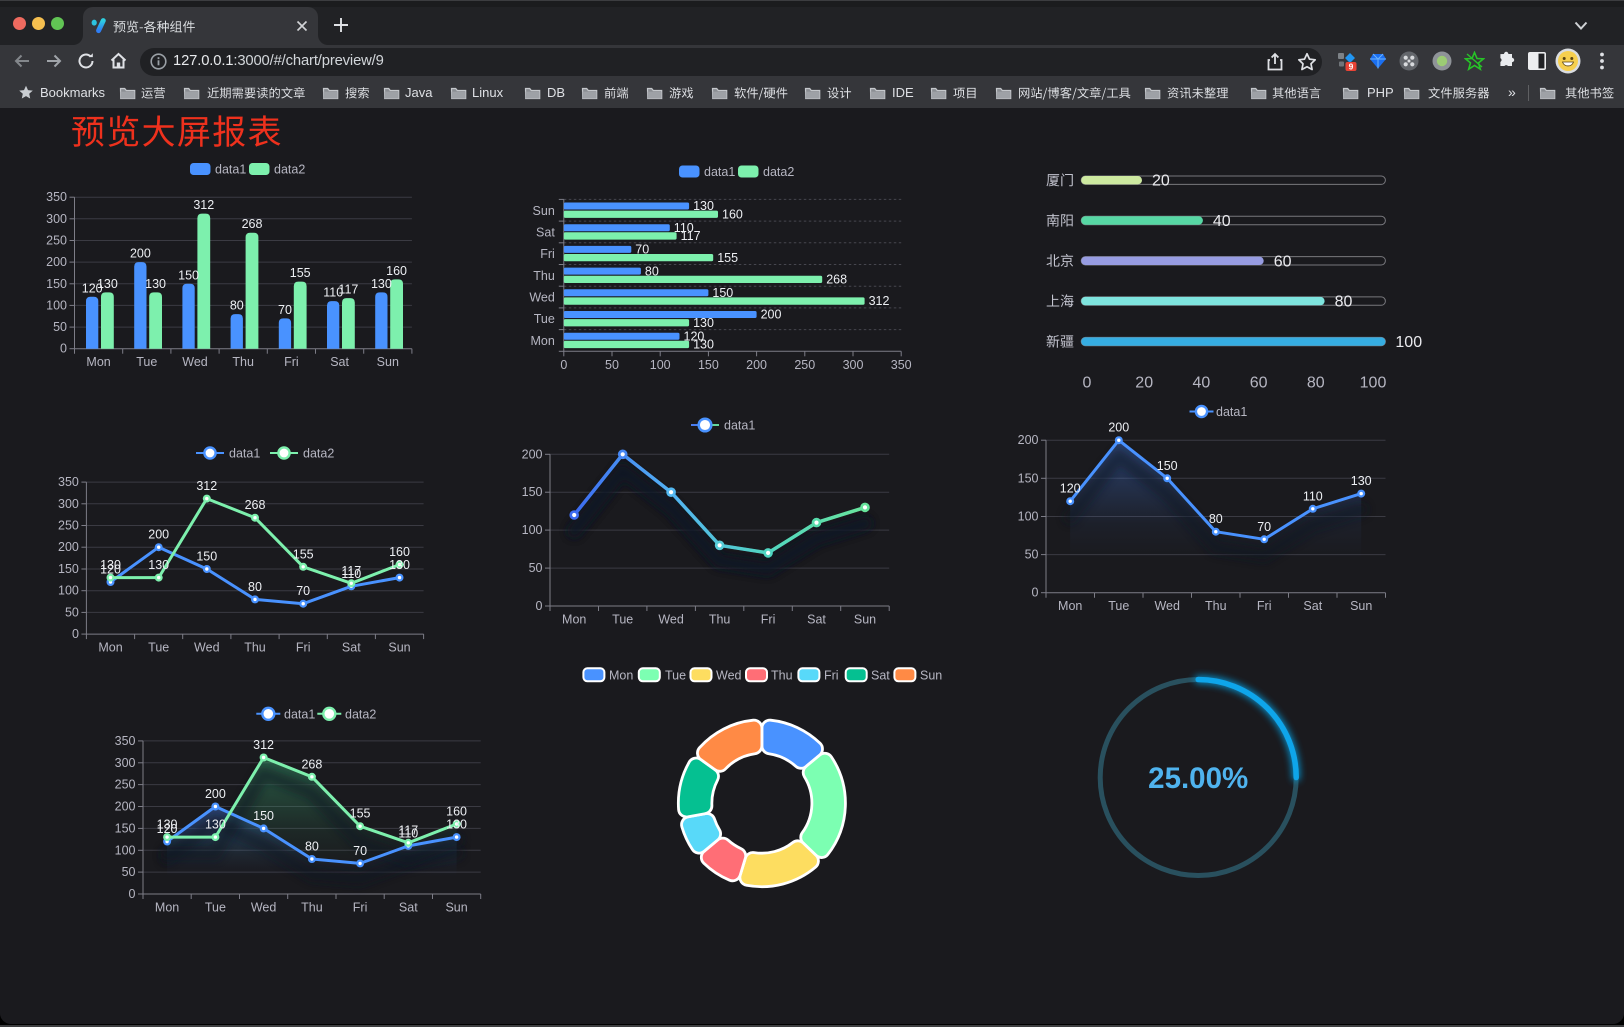  What do you see at coordinates (901, 365) in the screenshot?
I see `svg-text: 350` at bounding box center [901, 365].